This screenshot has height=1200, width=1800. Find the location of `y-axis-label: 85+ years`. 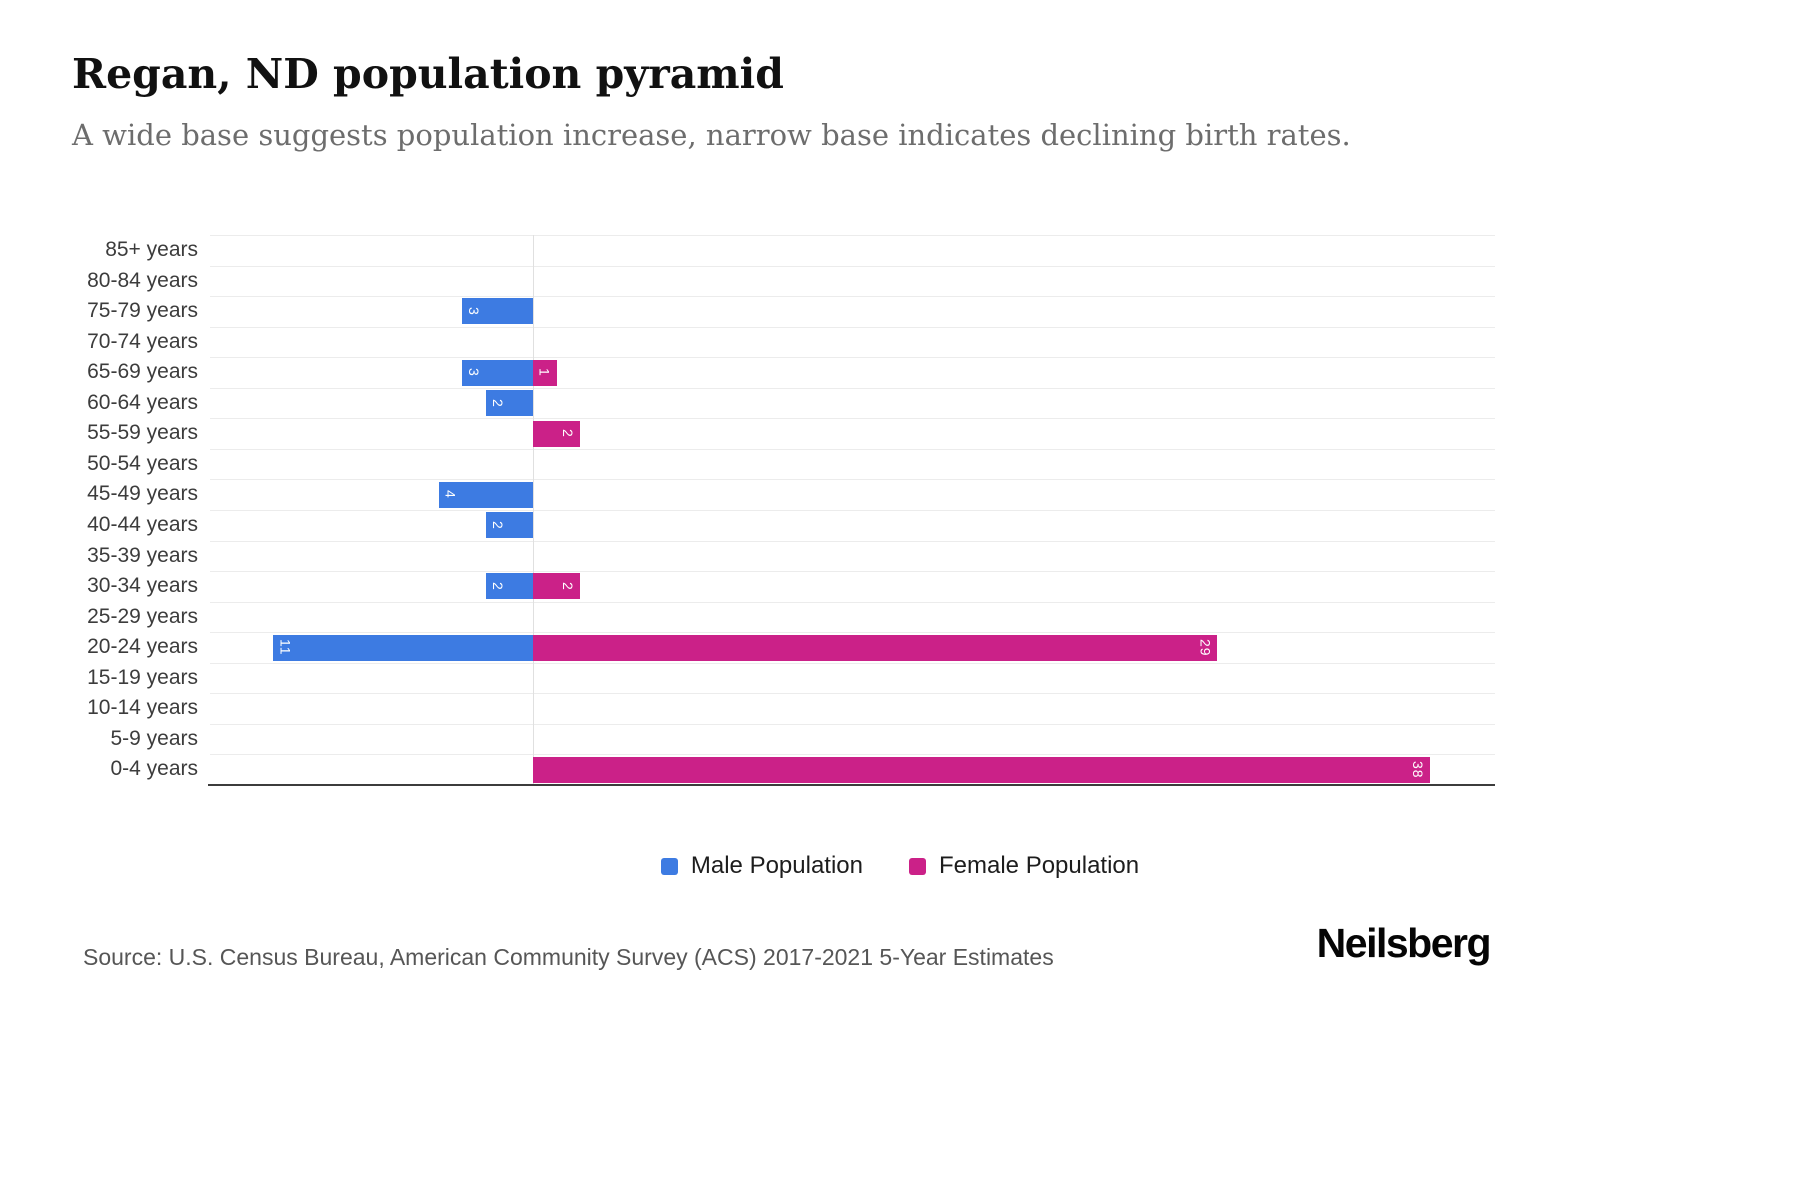

y-axis-label: 85+ years is located at coordinates (151, 249).